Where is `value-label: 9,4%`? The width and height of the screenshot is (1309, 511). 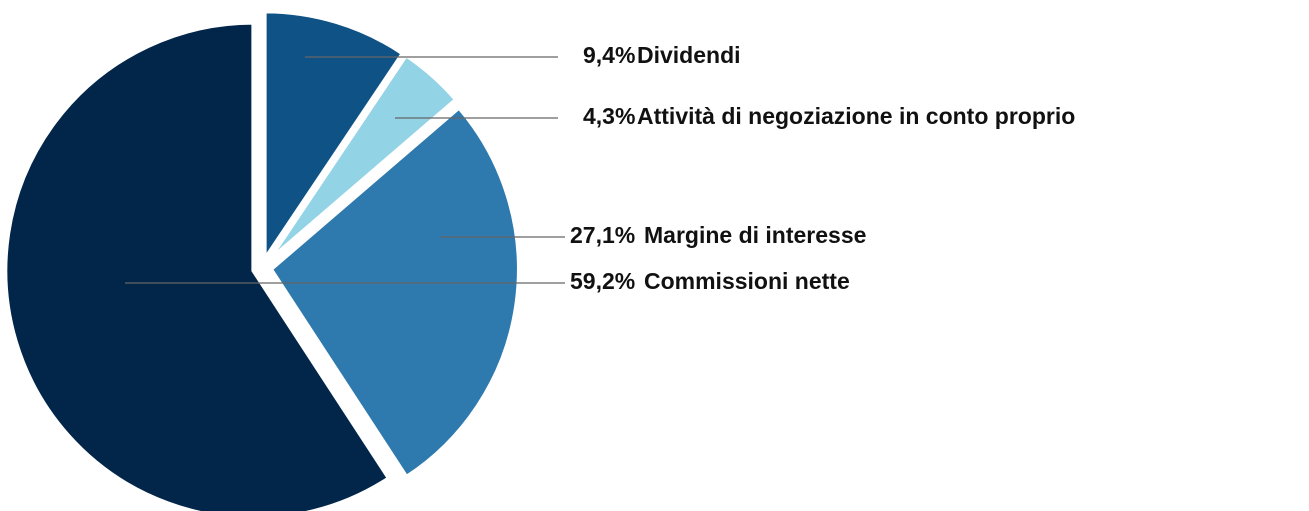 value-label: 9,4% is located at coordinates (609, 55).